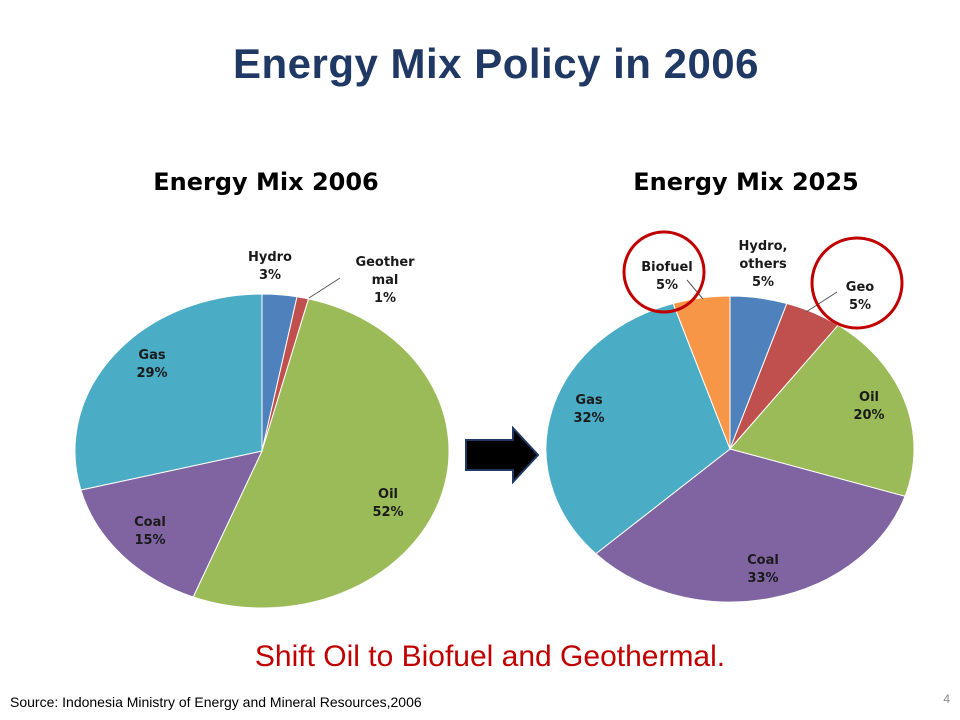 This screenshot has width=960, height=720. Describe the element at coordinates (746, 182) in the screenshot. I see `chart-title-2025: Energy Mix 2025` at that location.